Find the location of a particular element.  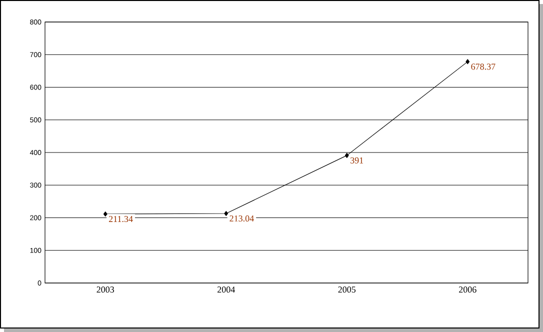

x-tick-label: 2005 is located at coordinates (347, 289).